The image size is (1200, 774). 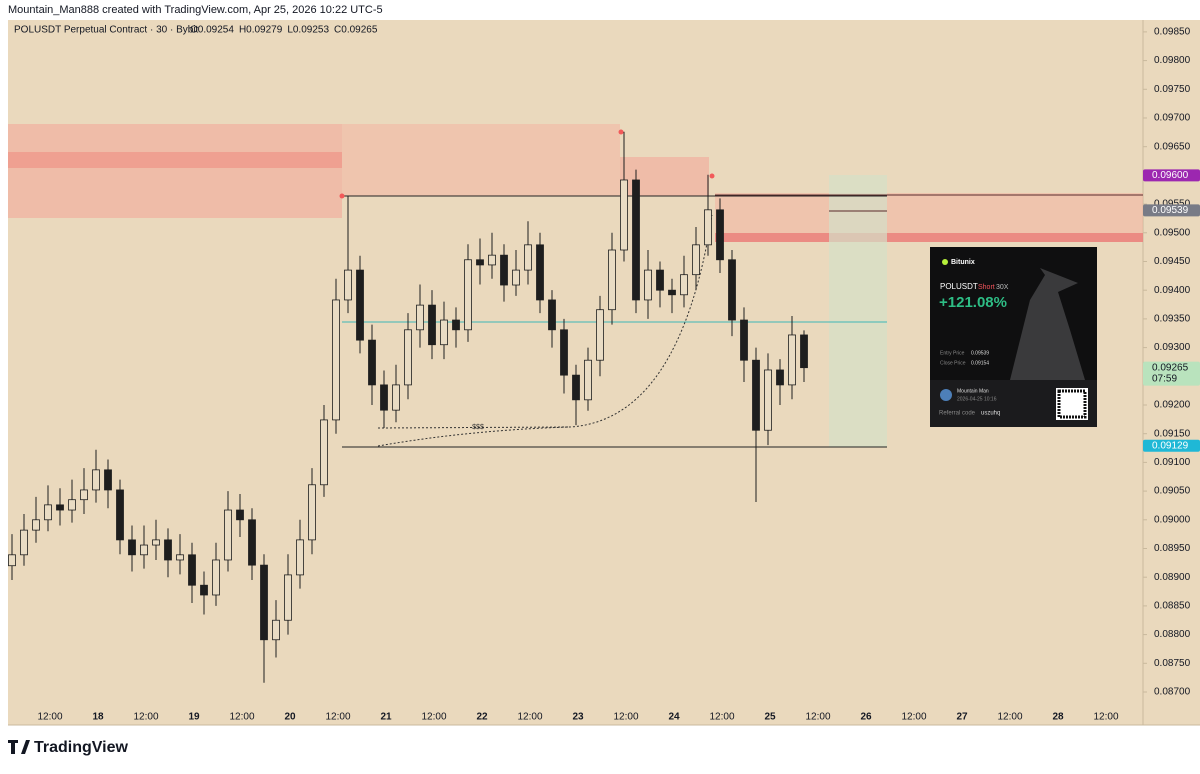 I want to click on ohlc-legend: O0.09254 H0.09279 L0.09253 C0.09265, so click(x=284, y=30).